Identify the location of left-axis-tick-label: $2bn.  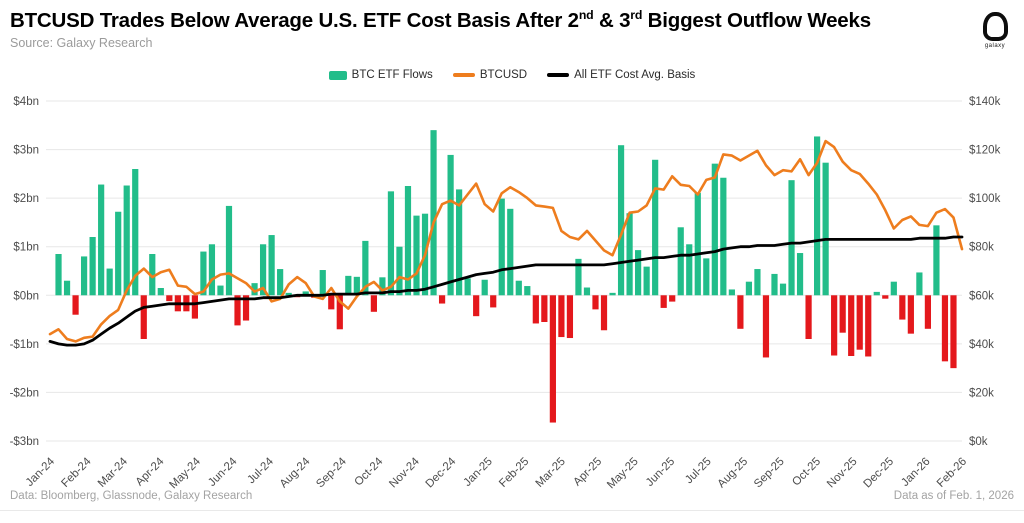
(26, 199).